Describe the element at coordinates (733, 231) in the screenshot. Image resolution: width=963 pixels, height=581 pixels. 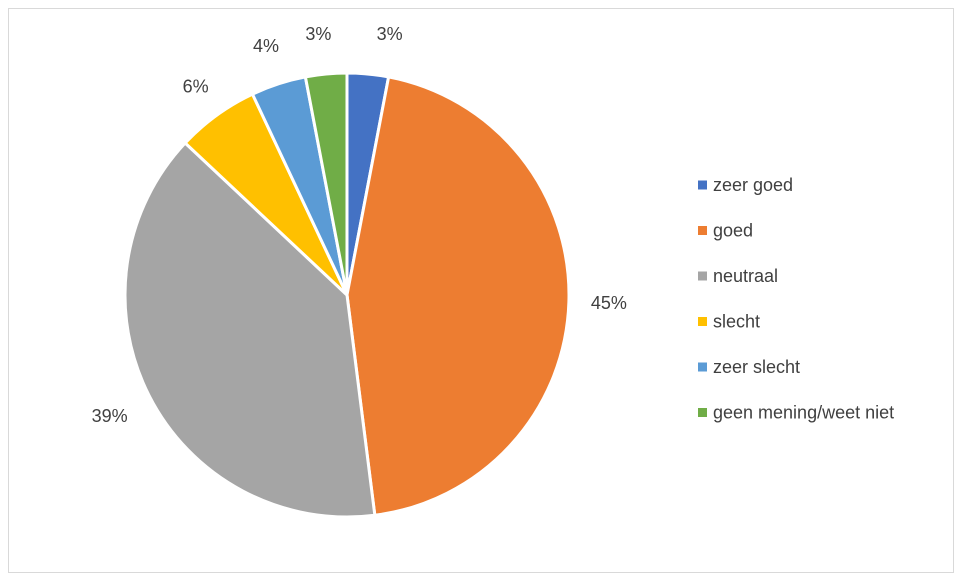
I see `legend-label: goed` at that location.